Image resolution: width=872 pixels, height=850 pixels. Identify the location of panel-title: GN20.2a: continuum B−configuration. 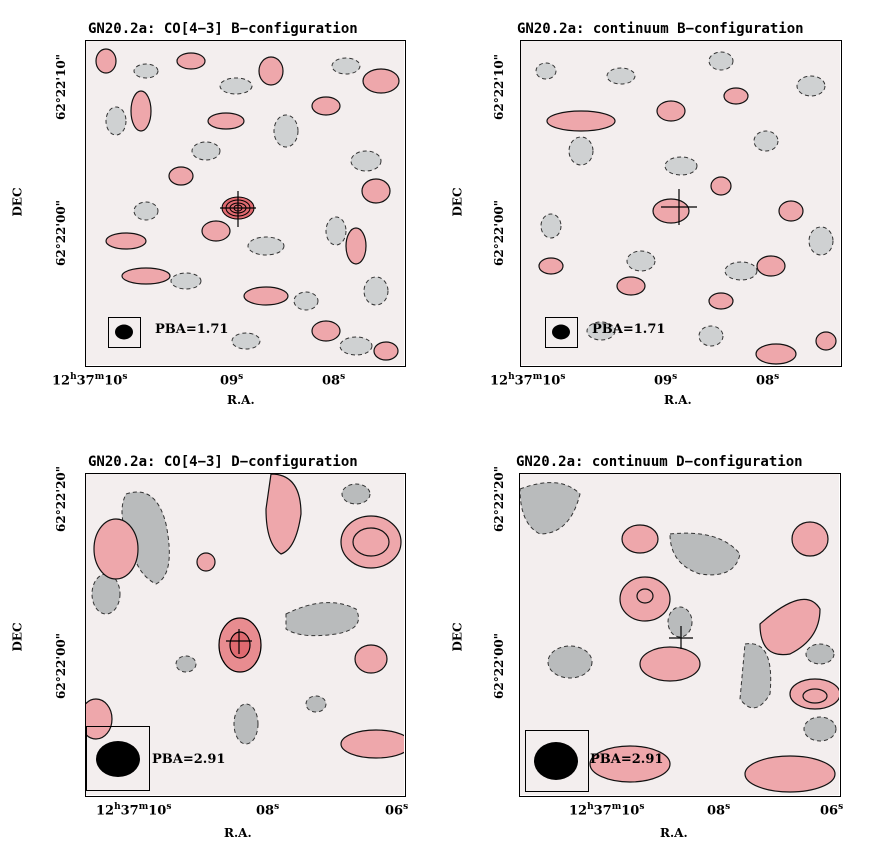
(660, 29).